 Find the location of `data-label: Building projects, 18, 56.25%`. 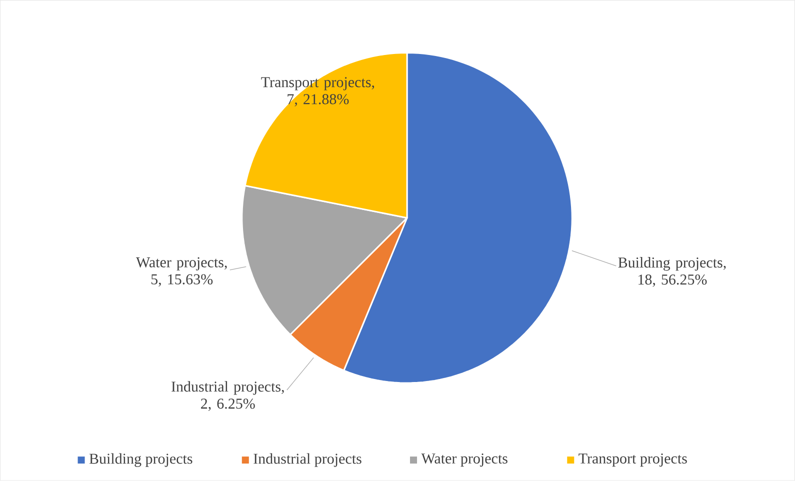

data-label: Building projects, 18, 56.25% is located at coordinates (672, 272).